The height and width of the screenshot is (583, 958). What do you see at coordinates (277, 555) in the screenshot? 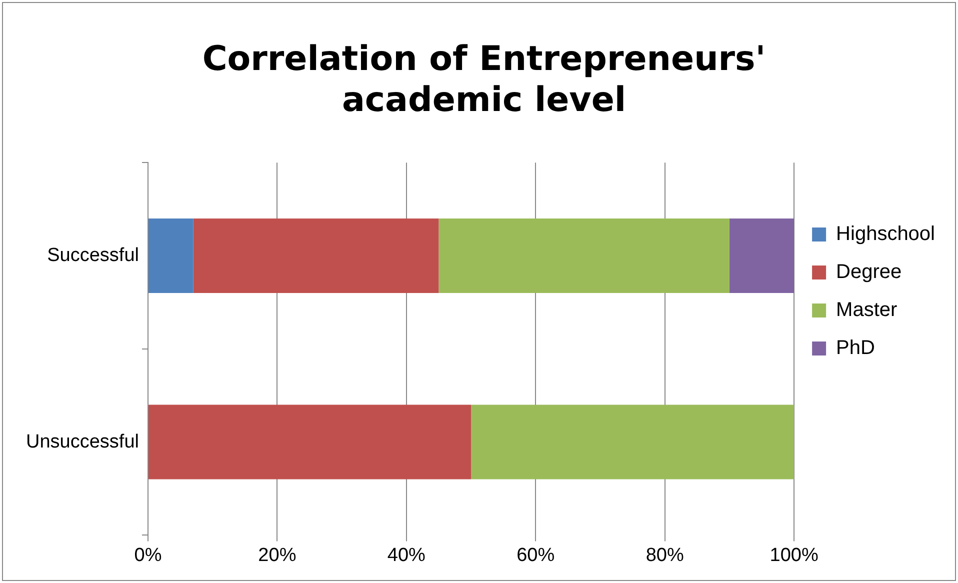
I see `x-tick-label: 20%` at bounding box center [277, 555].